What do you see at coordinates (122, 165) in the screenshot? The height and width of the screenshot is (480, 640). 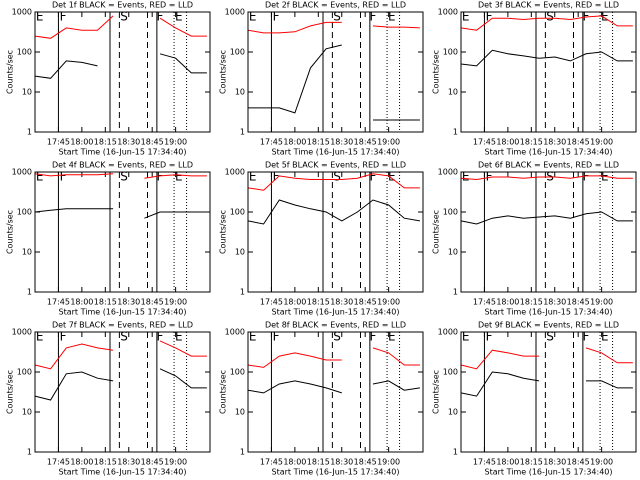 I see `chart-title: Det 4f BLACK = Events, RED = LLD` at bounding box center [122, 165].